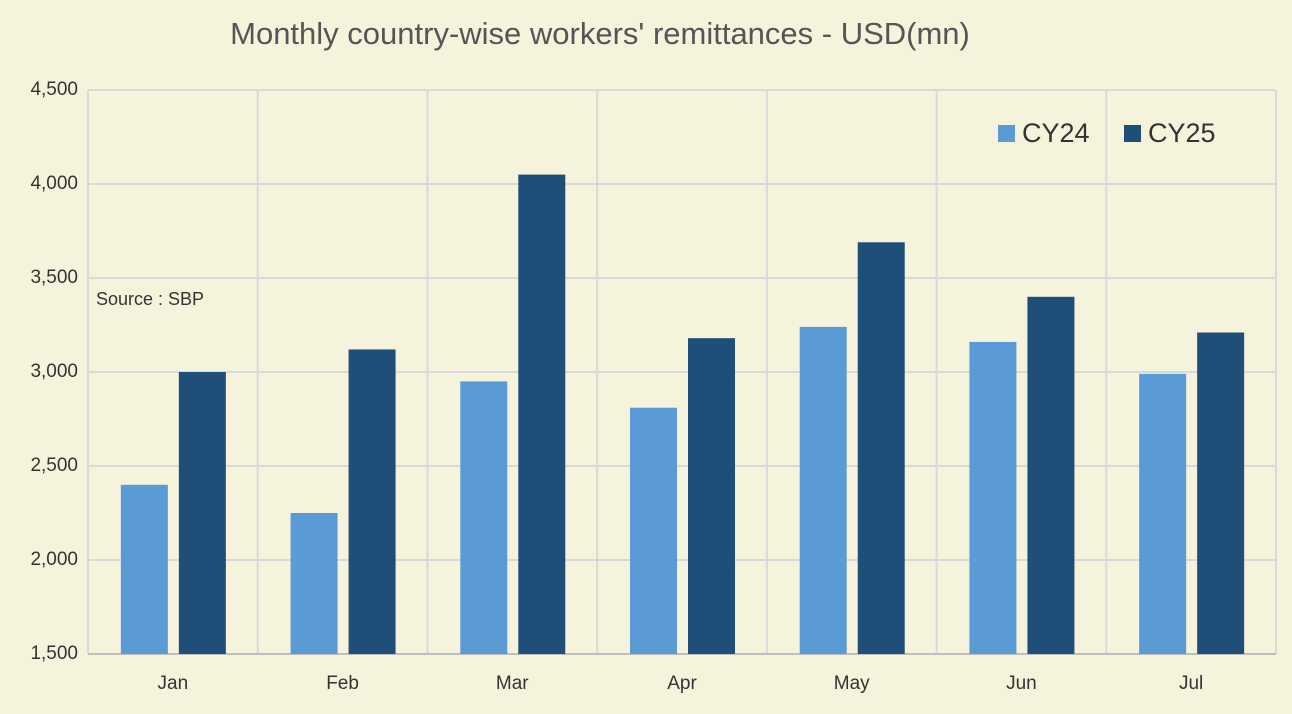 This screenshot has width=1292, height=714. What do you see at coordinates (54, 183) in the screenshot?
I see `y-tick-label: 4,000` at bounding box center [54, 183].